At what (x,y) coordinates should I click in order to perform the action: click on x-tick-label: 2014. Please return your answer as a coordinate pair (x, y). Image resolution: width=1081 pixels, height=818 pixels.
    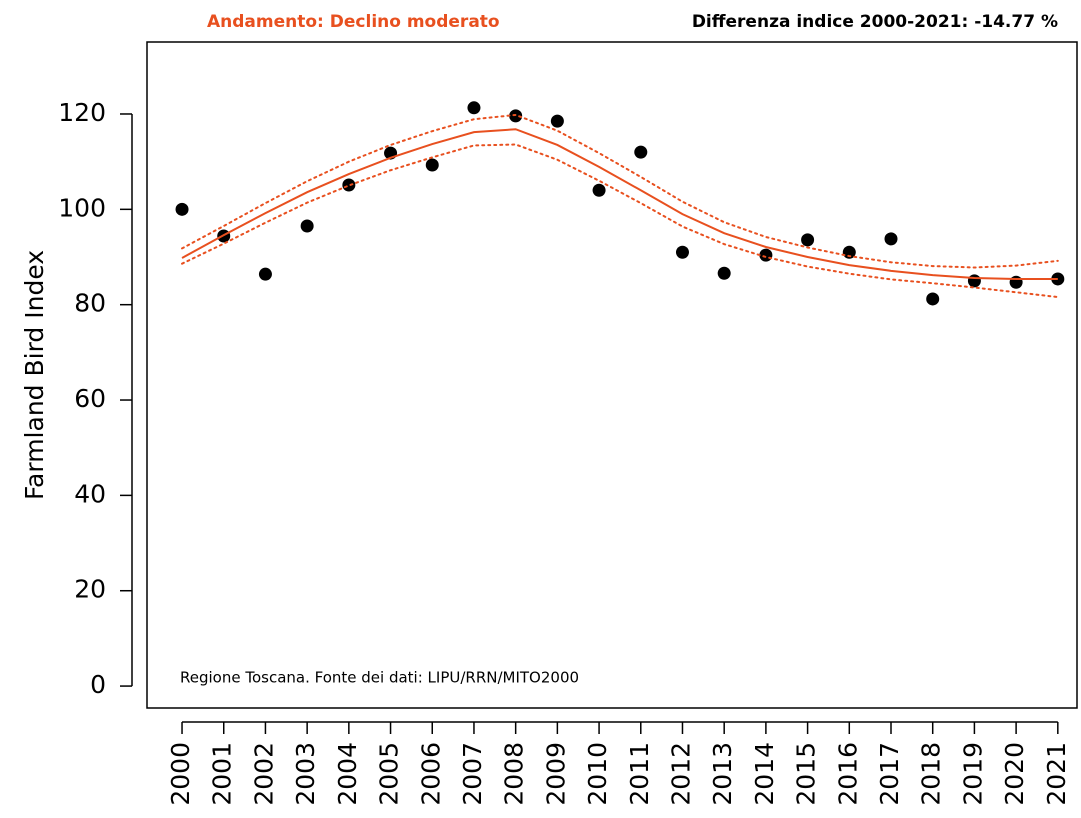
    Looking at the image, I should click on (764, 774).